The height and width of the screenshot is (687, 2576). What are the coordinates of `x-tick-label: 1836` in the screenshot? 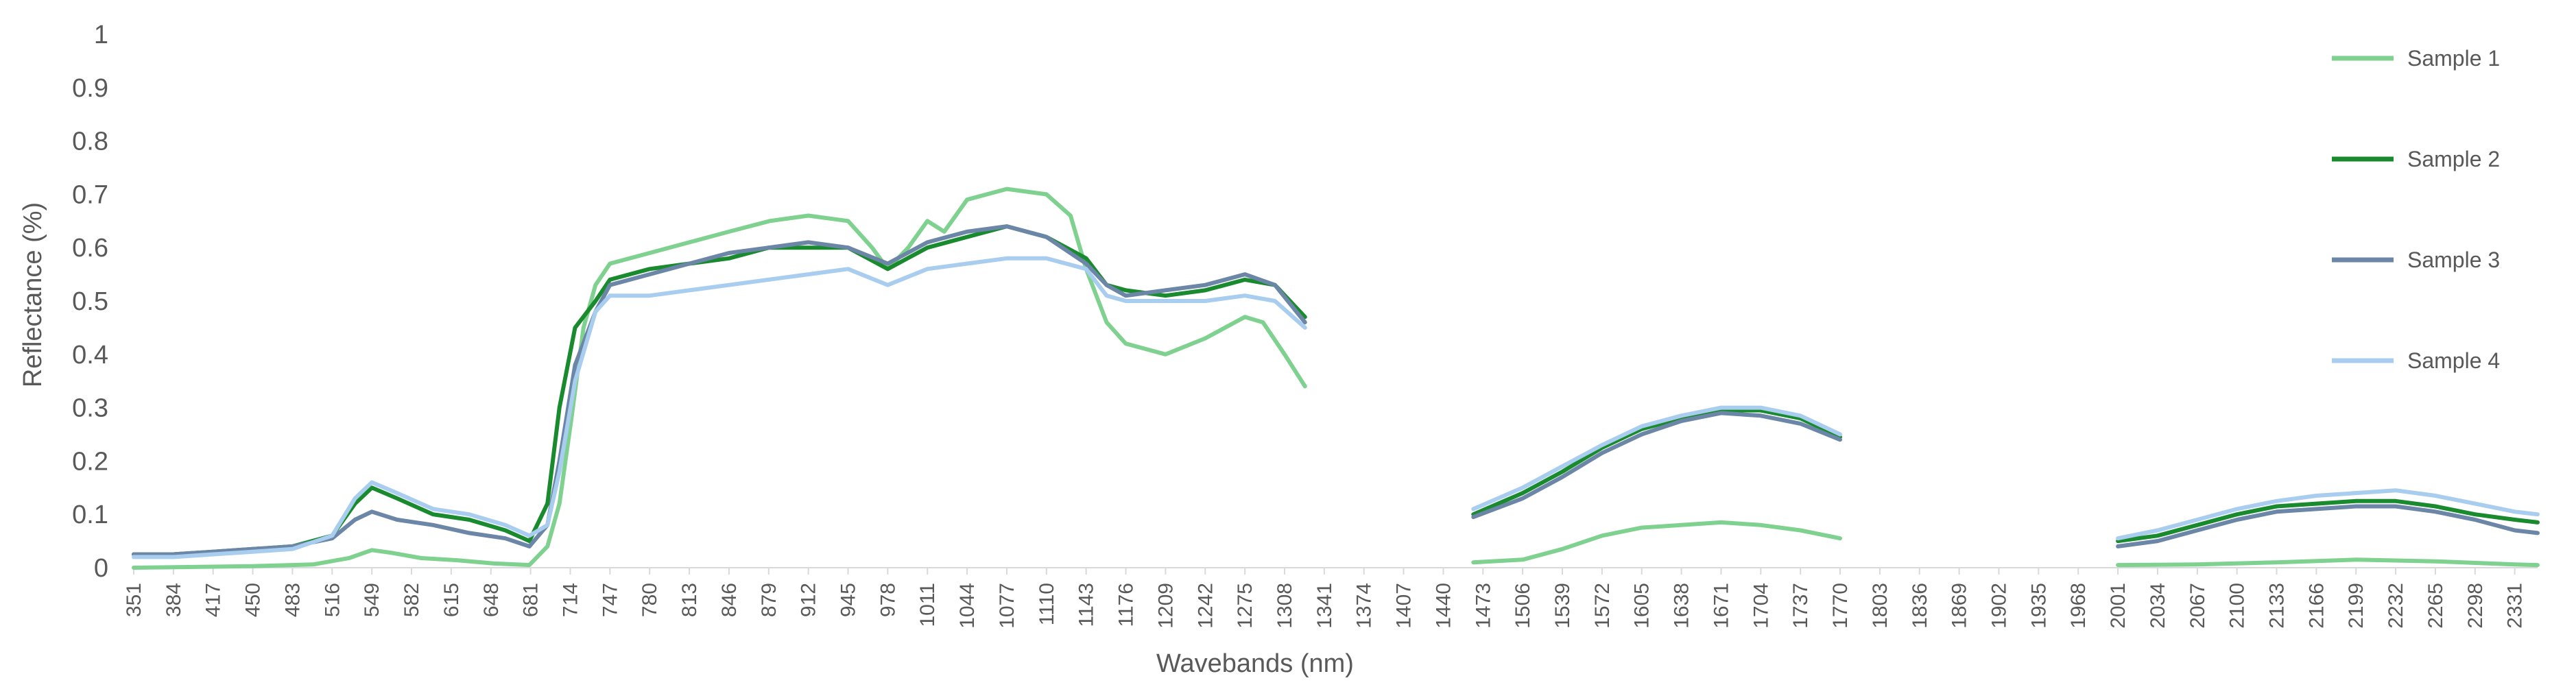 It's located at (1920, 606).